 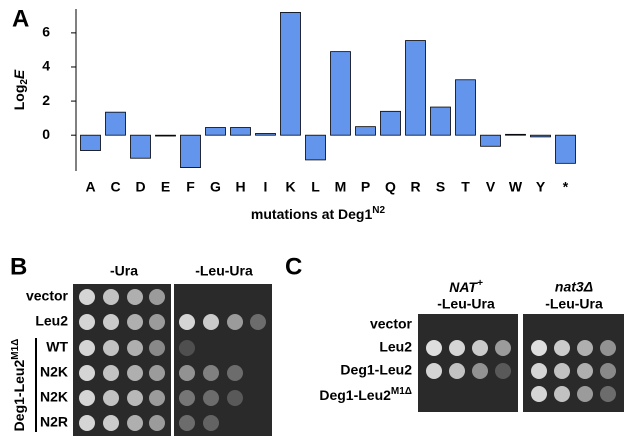 I want to click on x-tick-label: V, so click(x=491, y=187).